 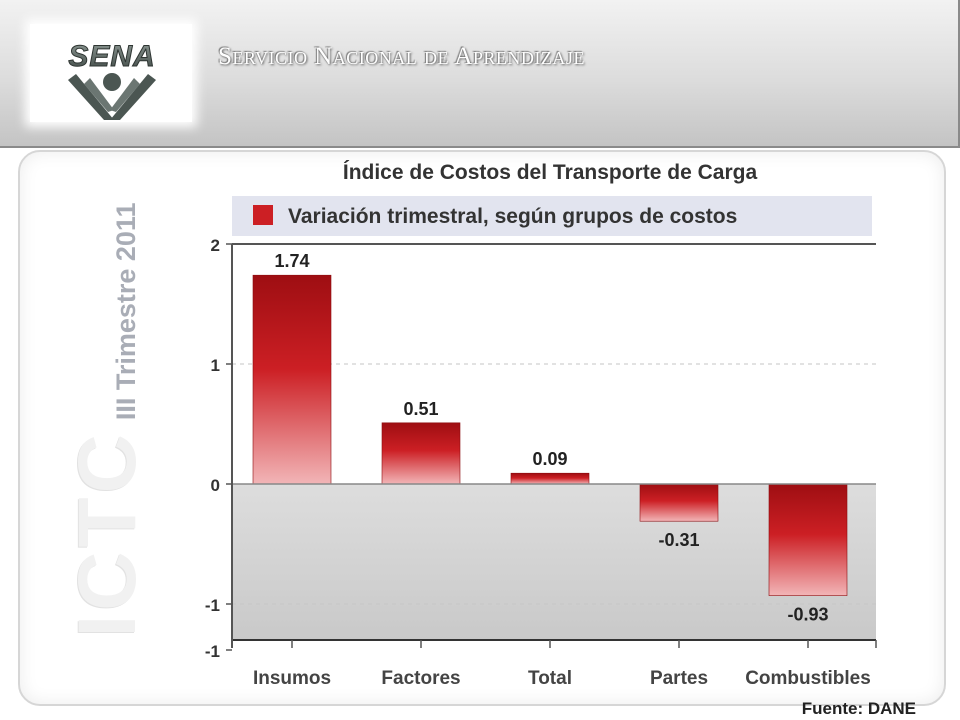 What do you see at coordinates (263, 215) in the screenshot?
I see `legend-swatch` at bounding box center [263, 215].